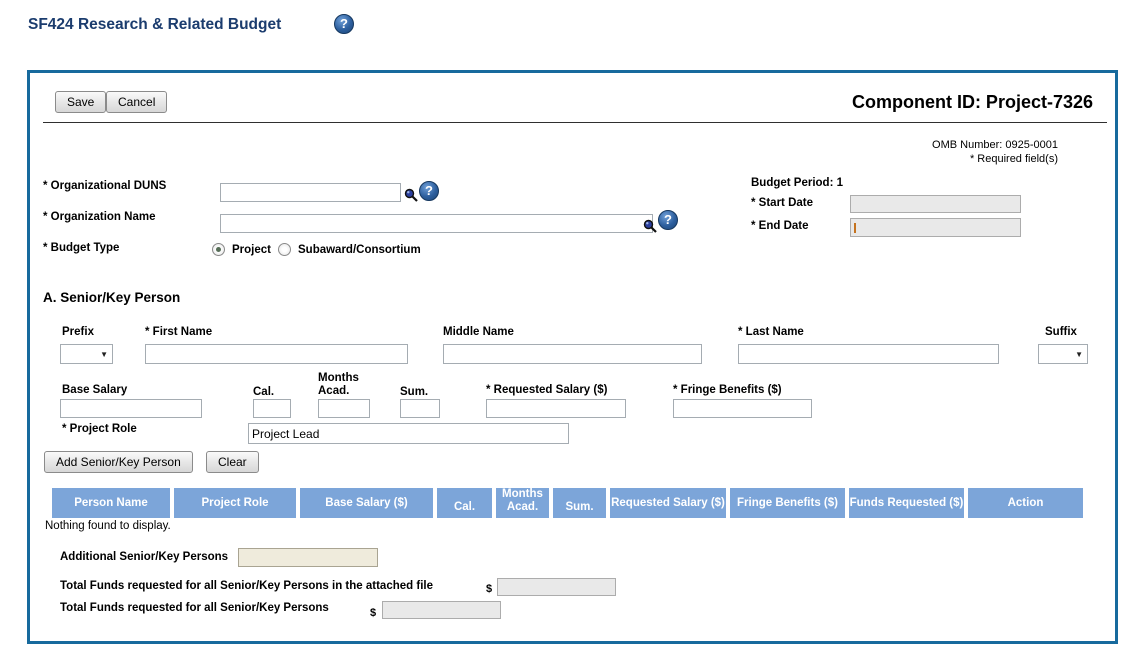  I want to click on requested-salary-input, so click(556, 408).